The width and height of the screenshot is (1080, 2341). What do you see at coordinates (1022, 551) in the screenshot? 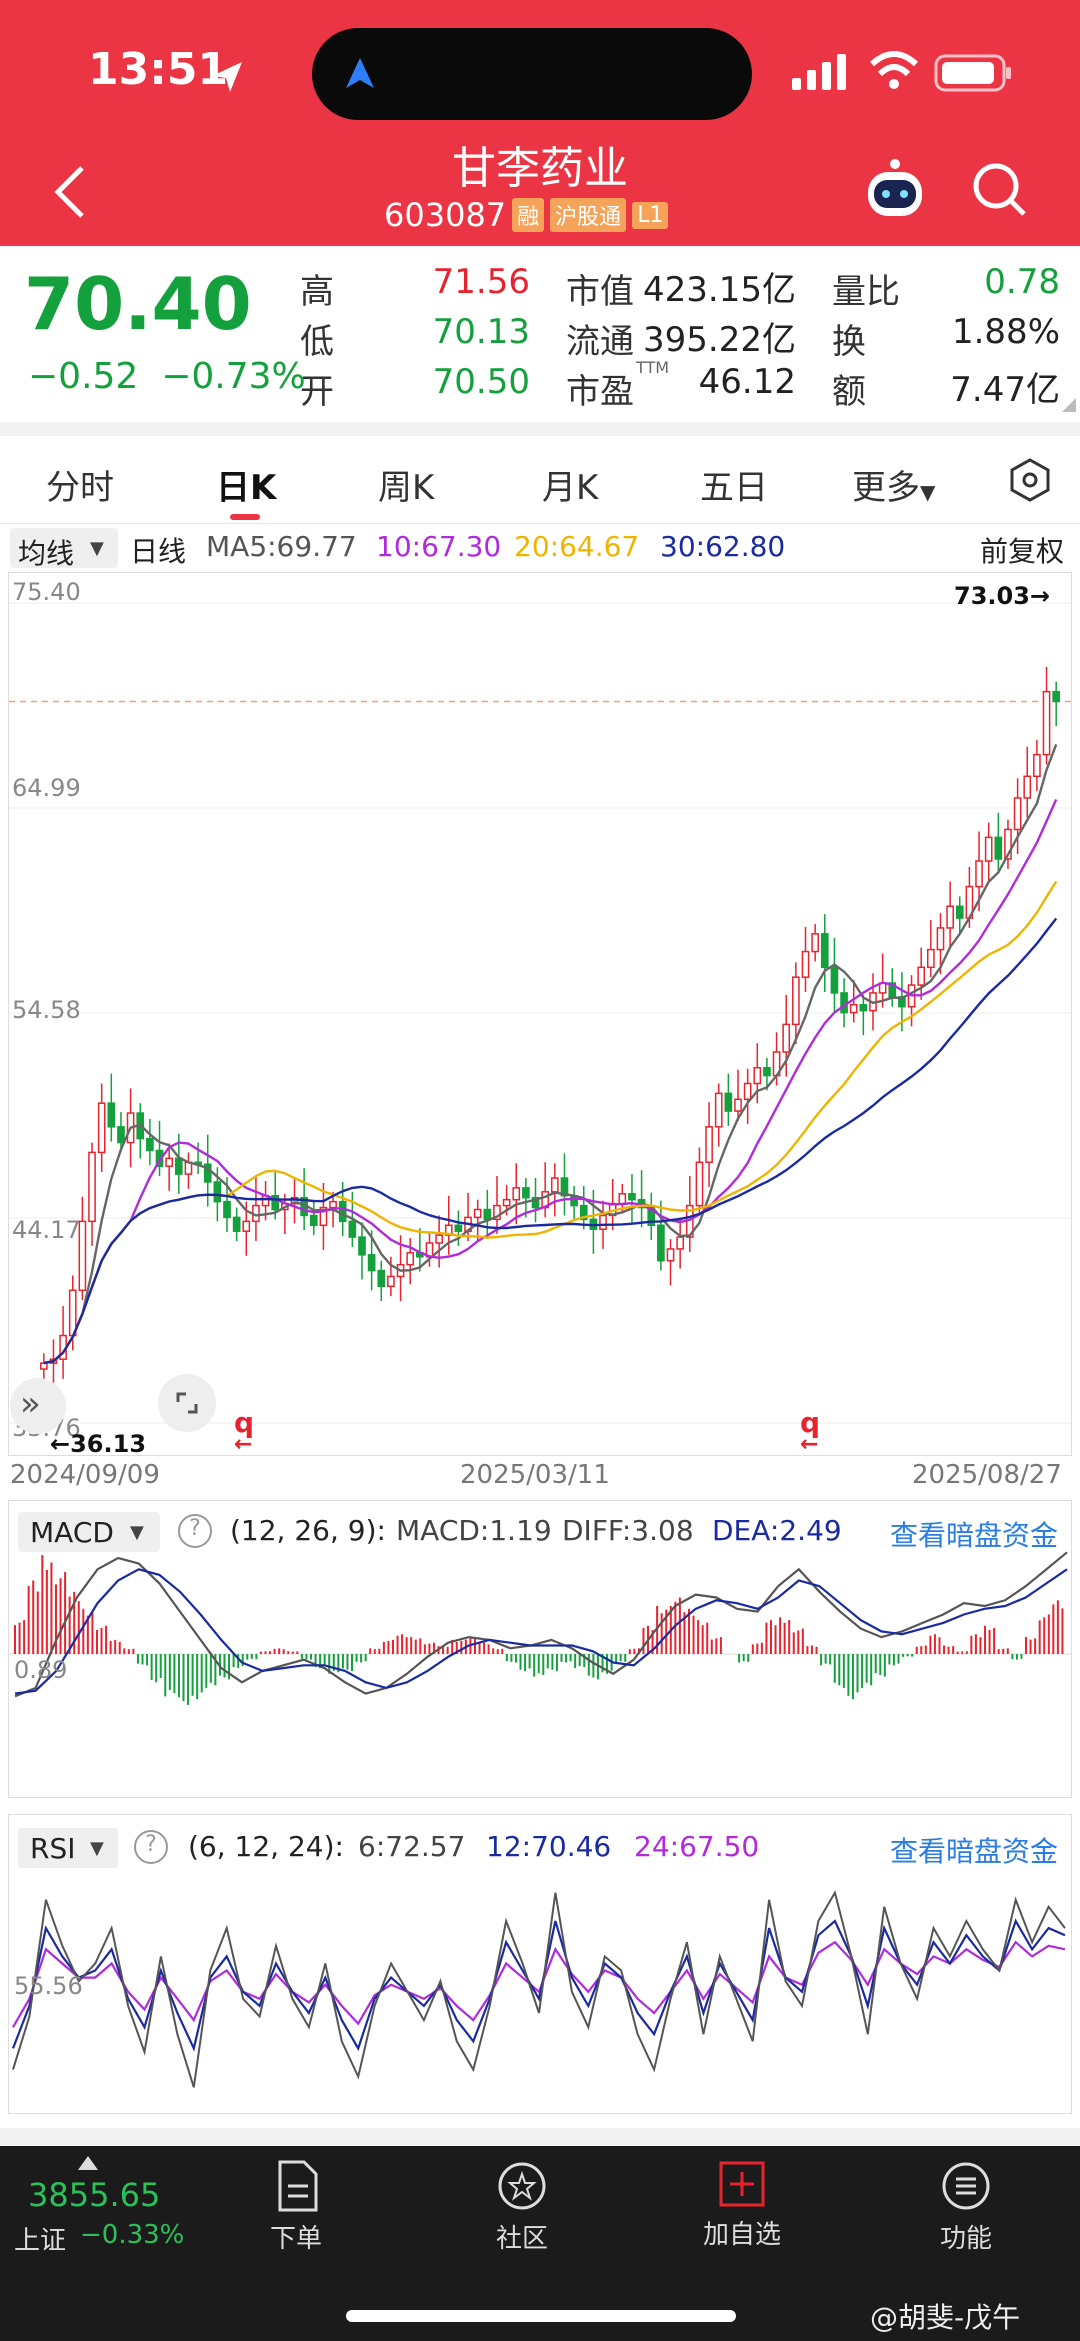
I see `adjust-mode: 前复权` at bounding box center [1022, 551].